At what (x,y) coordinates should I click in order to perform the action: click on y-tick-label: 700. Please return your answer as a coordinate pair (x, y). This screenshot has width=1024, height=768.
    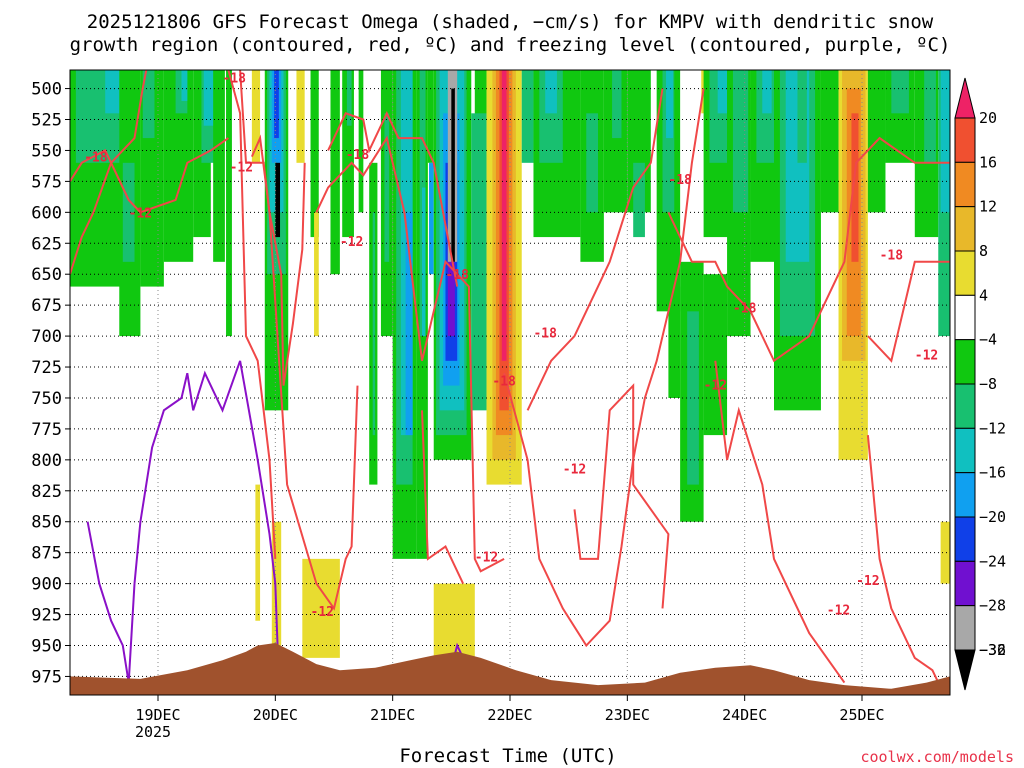
    Looking at the image, I should click on (46, 337).